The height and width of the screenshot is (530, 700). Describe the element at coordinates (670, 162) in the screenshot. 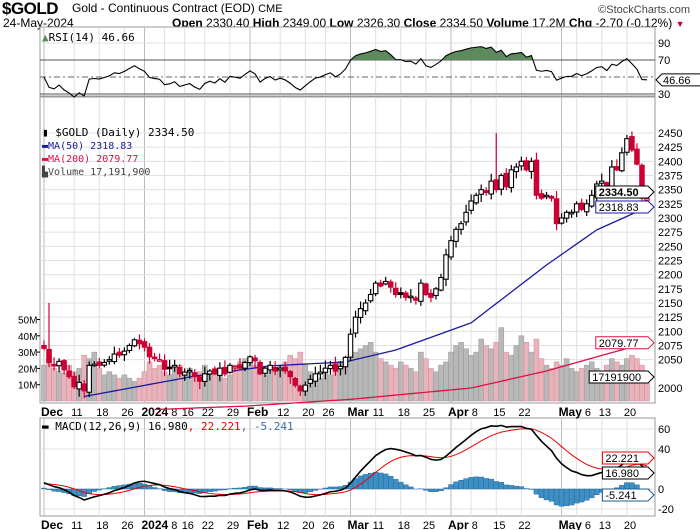

I see `price-tick-label: 2400` at that location.